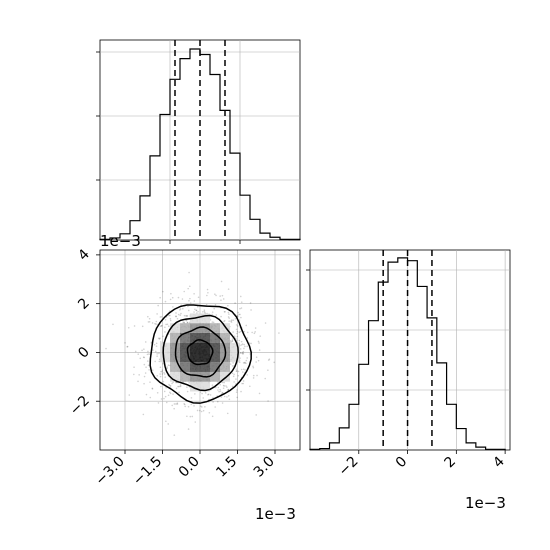  Describe the element at coordinates (499, 462) in the screenshot. I see `marginal-y-xtick-label: 4` at that location.